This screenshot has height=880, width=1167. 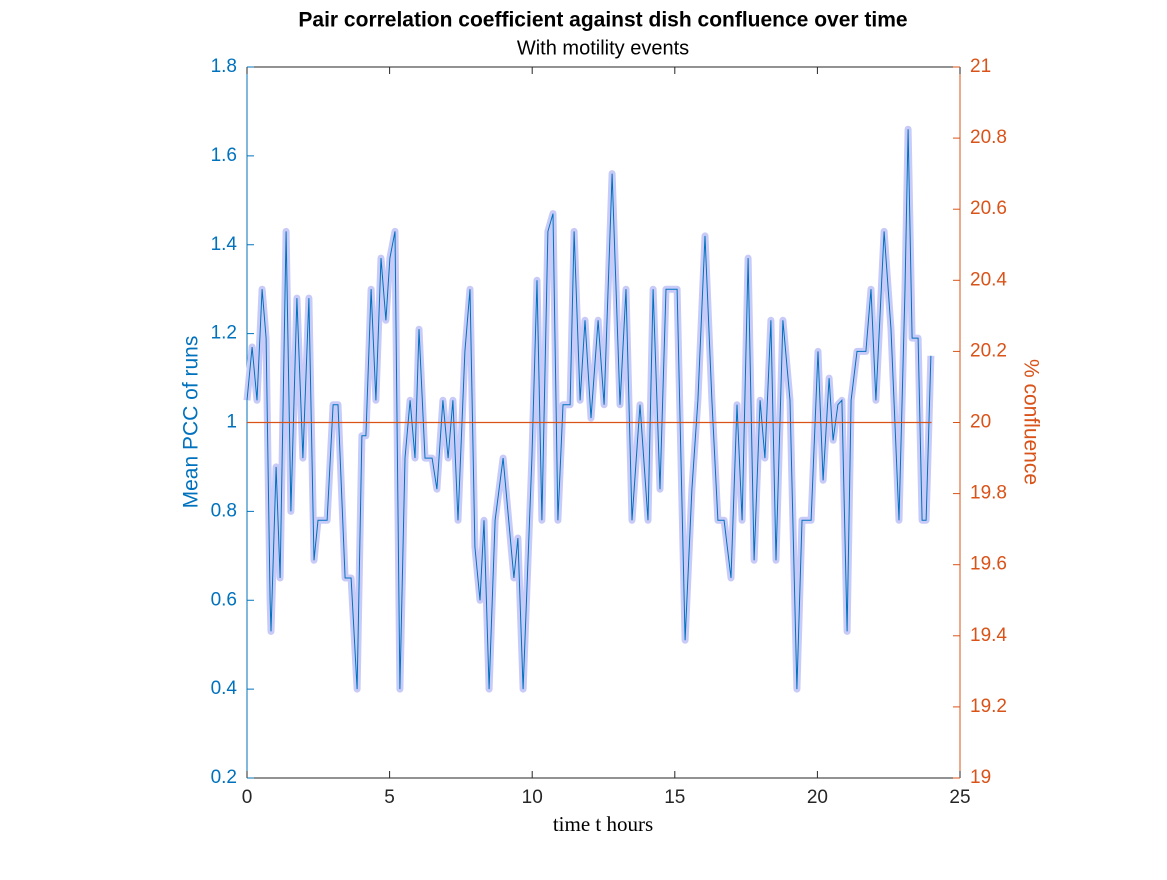 I want to click on x-tick-label: 20, so click(x=817, y=797).